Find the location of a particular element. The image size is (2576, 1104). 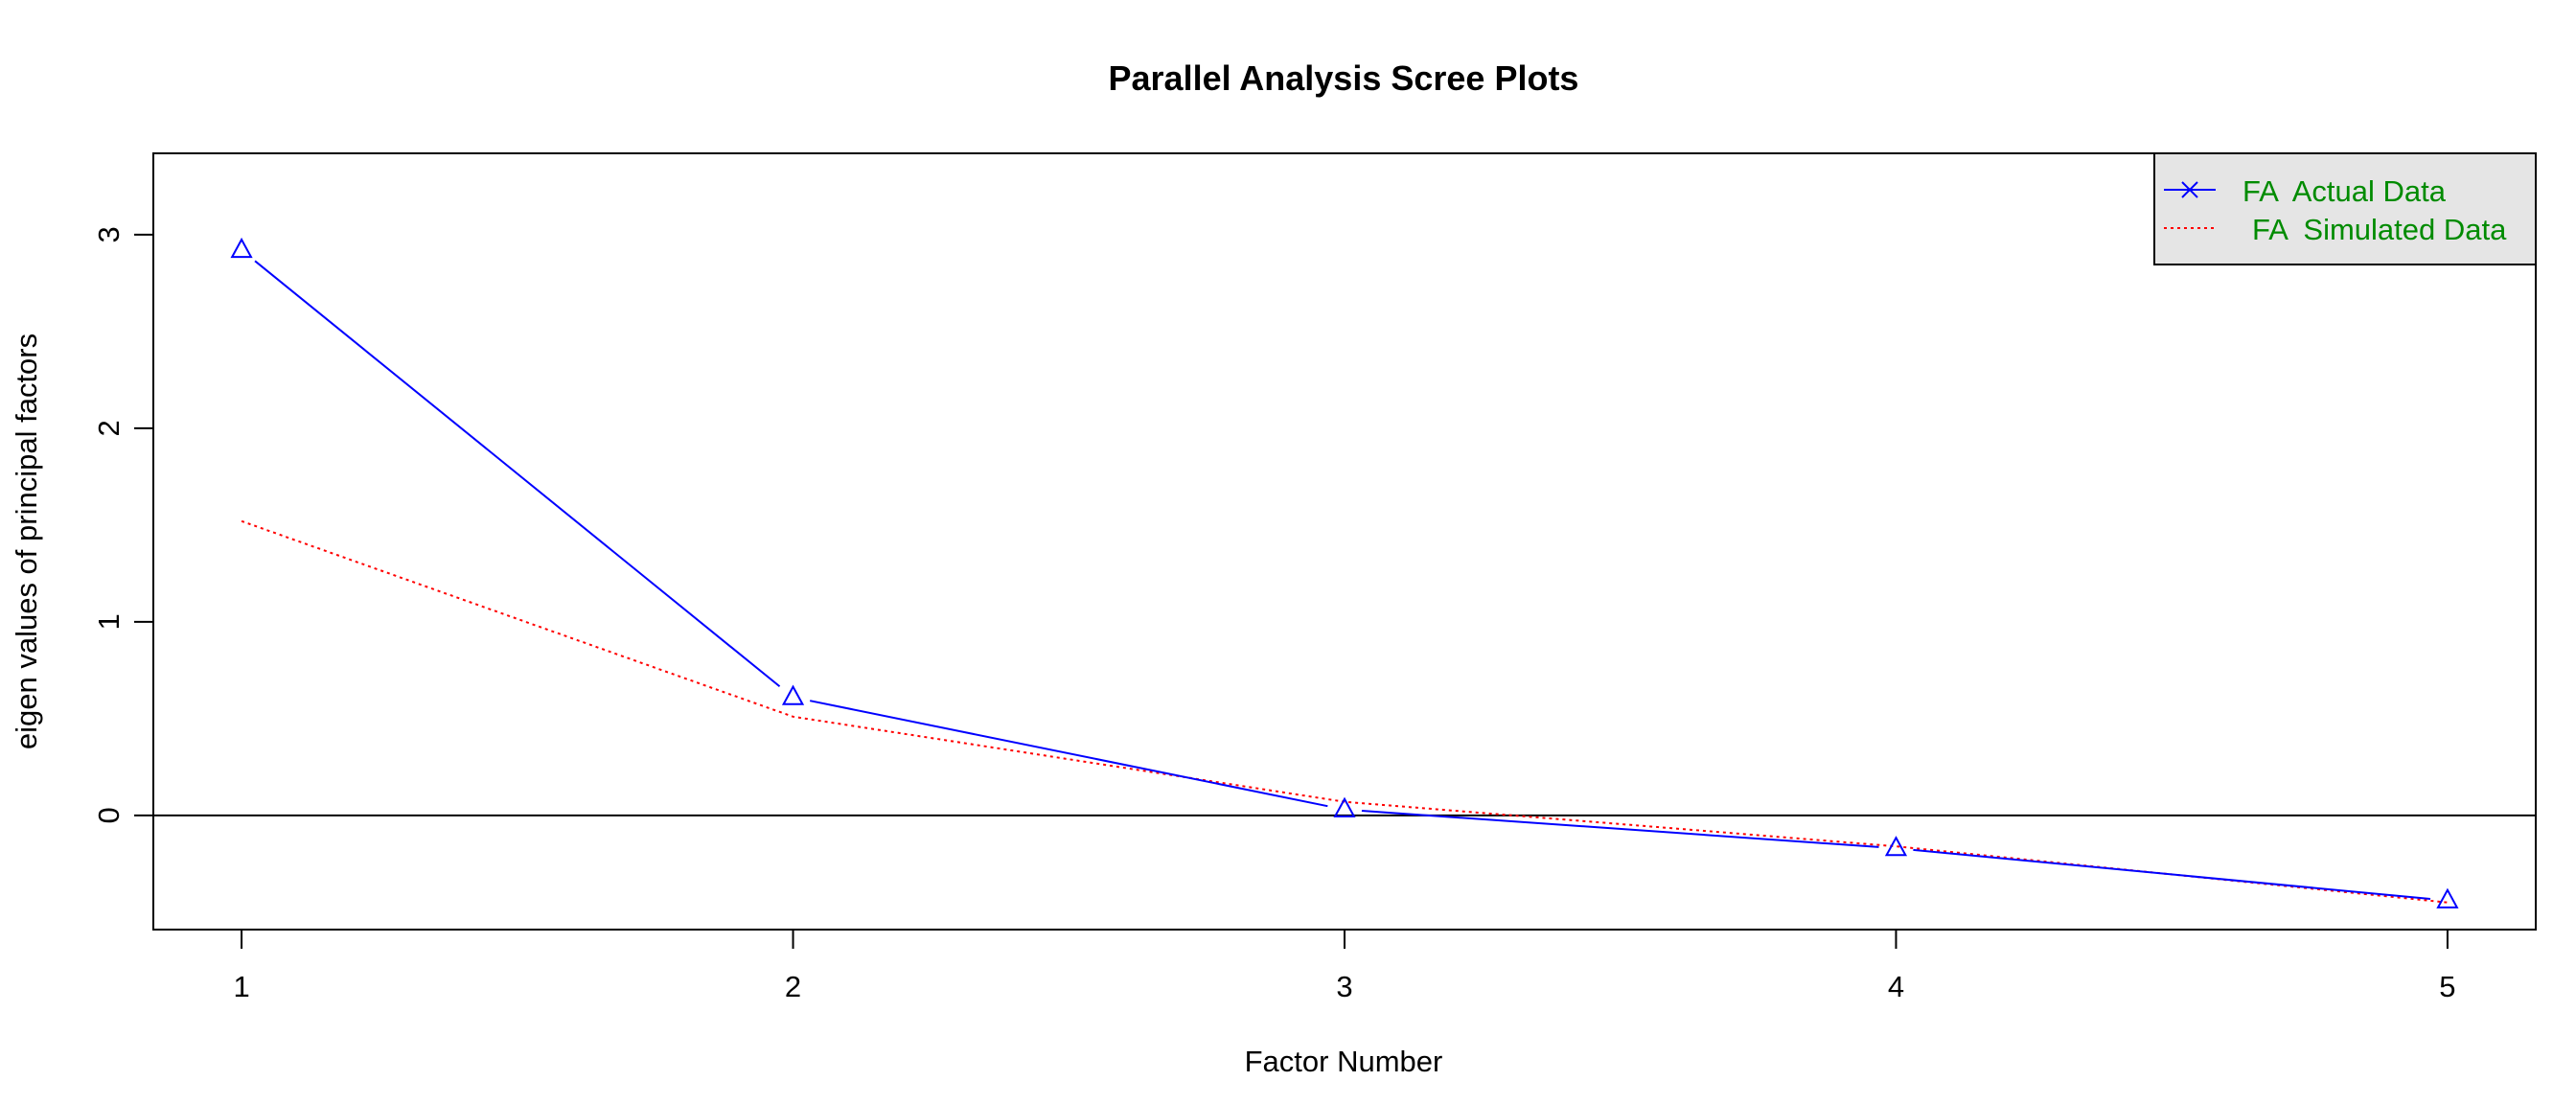

legend: FA Actual Data FA Simulated Data is located at coordinates (2345, 208).